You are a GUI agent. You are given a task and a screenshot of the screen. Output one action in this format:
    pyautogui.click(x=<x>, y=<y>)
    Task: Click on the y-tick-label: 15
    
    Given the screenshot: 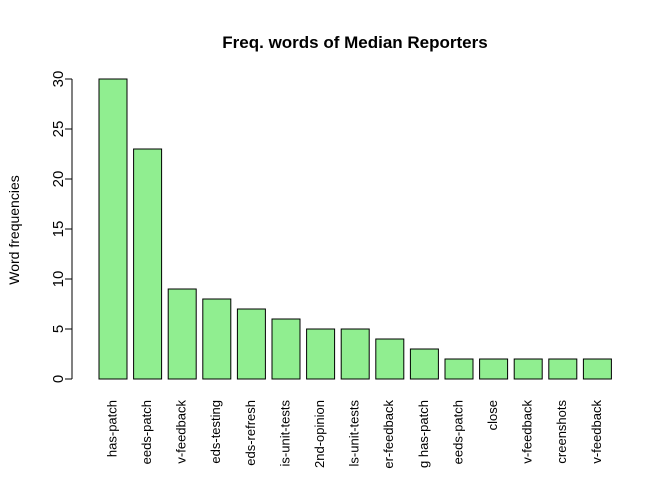 What is the action you would take?
    pyautogui.click(x=58, y=229)
    